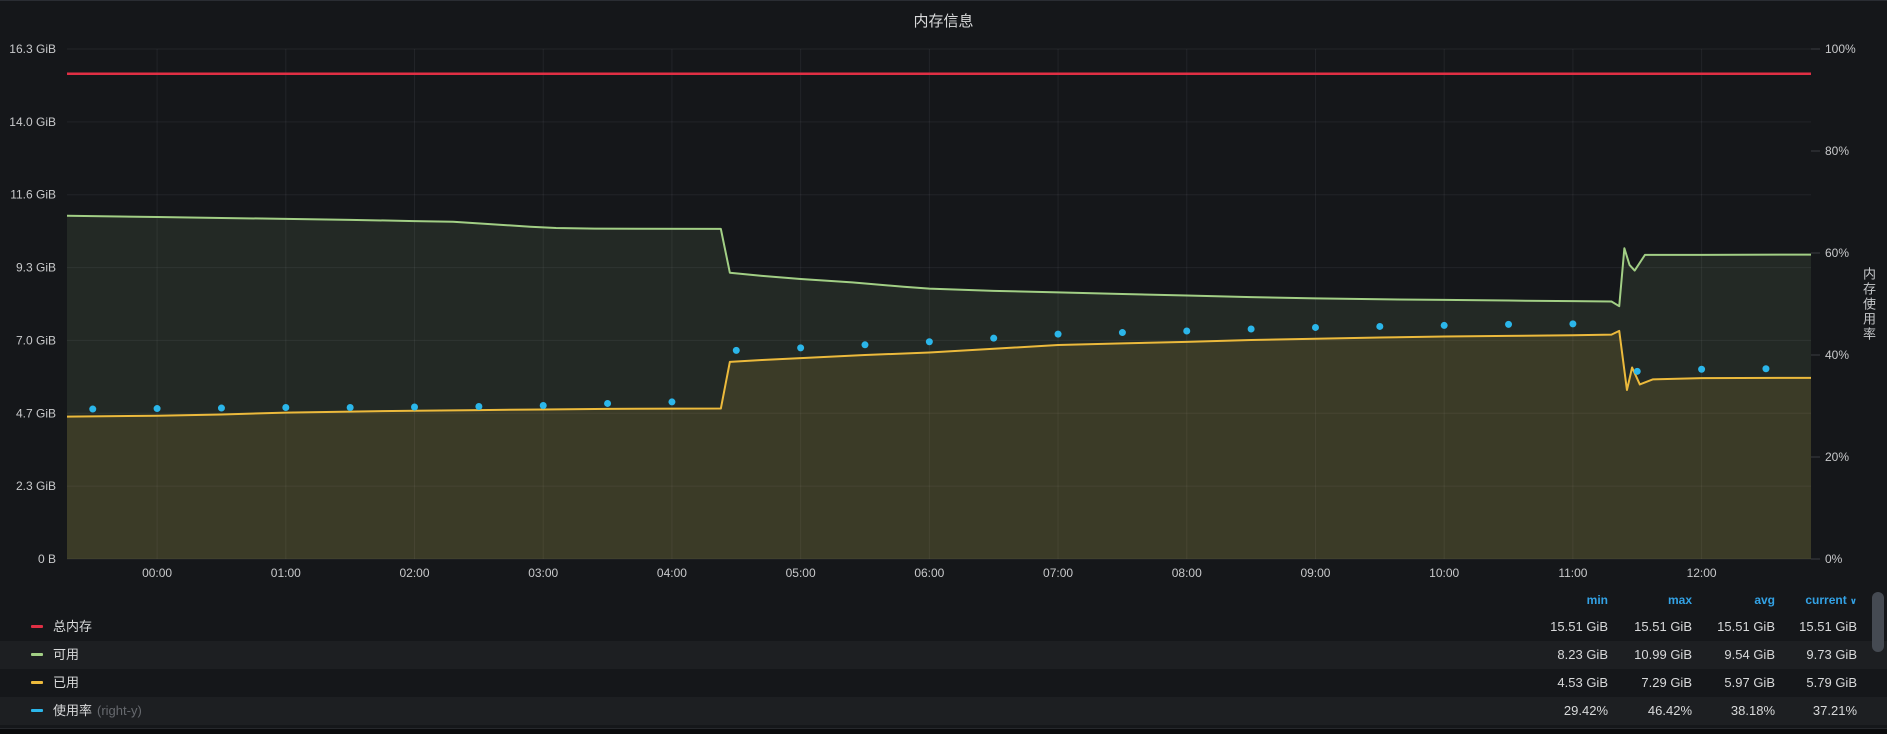  I want to click on series-line-已用, so click(939, 373).